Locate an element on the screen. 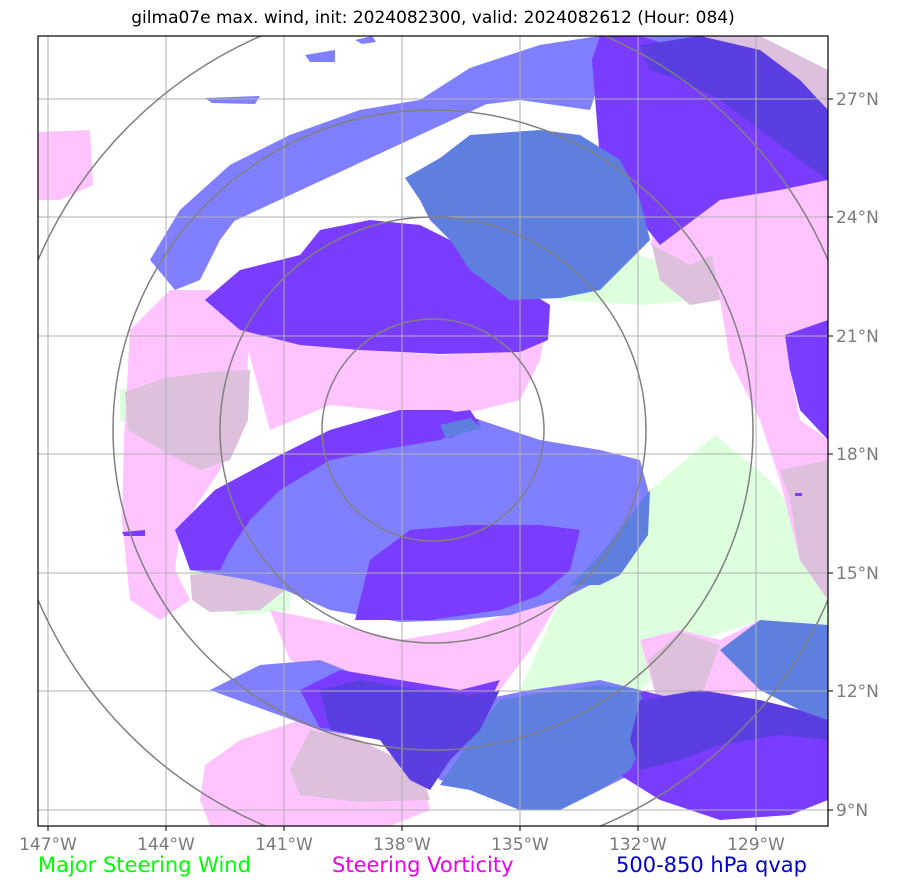 Image resolution: width=899 pixels, height=891 pixels. lat-label: 18°N is located at coordinates (857, 455).